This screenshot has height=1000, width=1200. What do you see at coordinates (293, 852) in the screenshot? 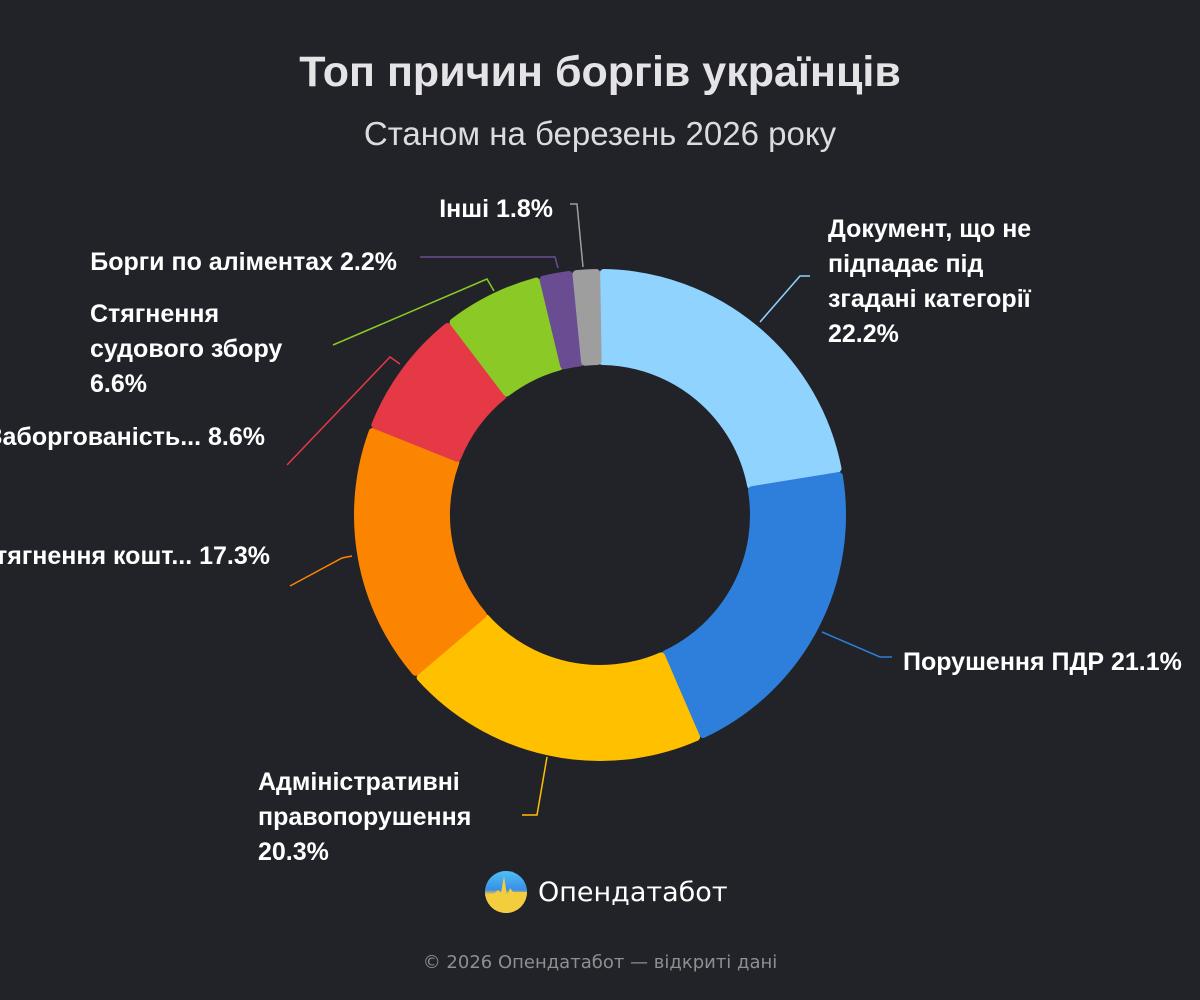
I see `data-label-line: 20.3%` at bounding box center [293, 852].